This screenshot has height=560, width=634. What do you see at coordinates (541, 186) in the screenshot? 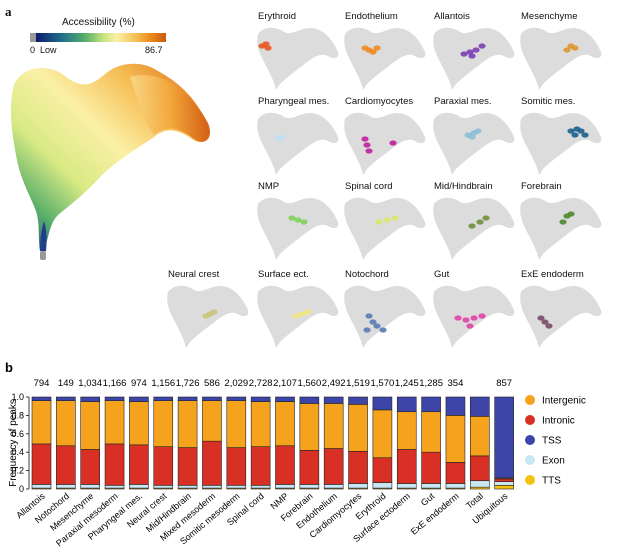
I see `small-umap-title: Forebrain` at bounding box center [541, 186].